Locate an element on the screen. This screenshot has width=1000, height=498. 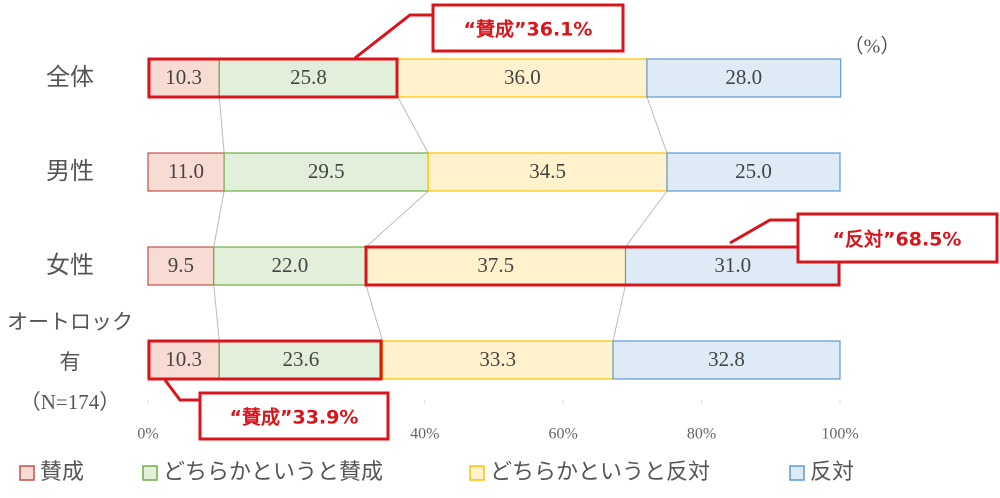
value-label: 32.8 is located at coordinates (726, 359).